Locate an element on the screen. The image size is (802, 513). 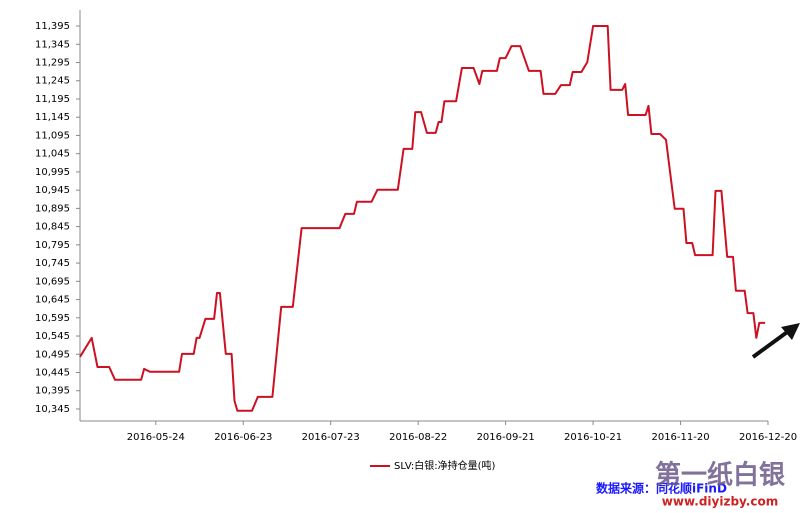
y-tick-label: 10,695 is located at coordinates (52, 281).